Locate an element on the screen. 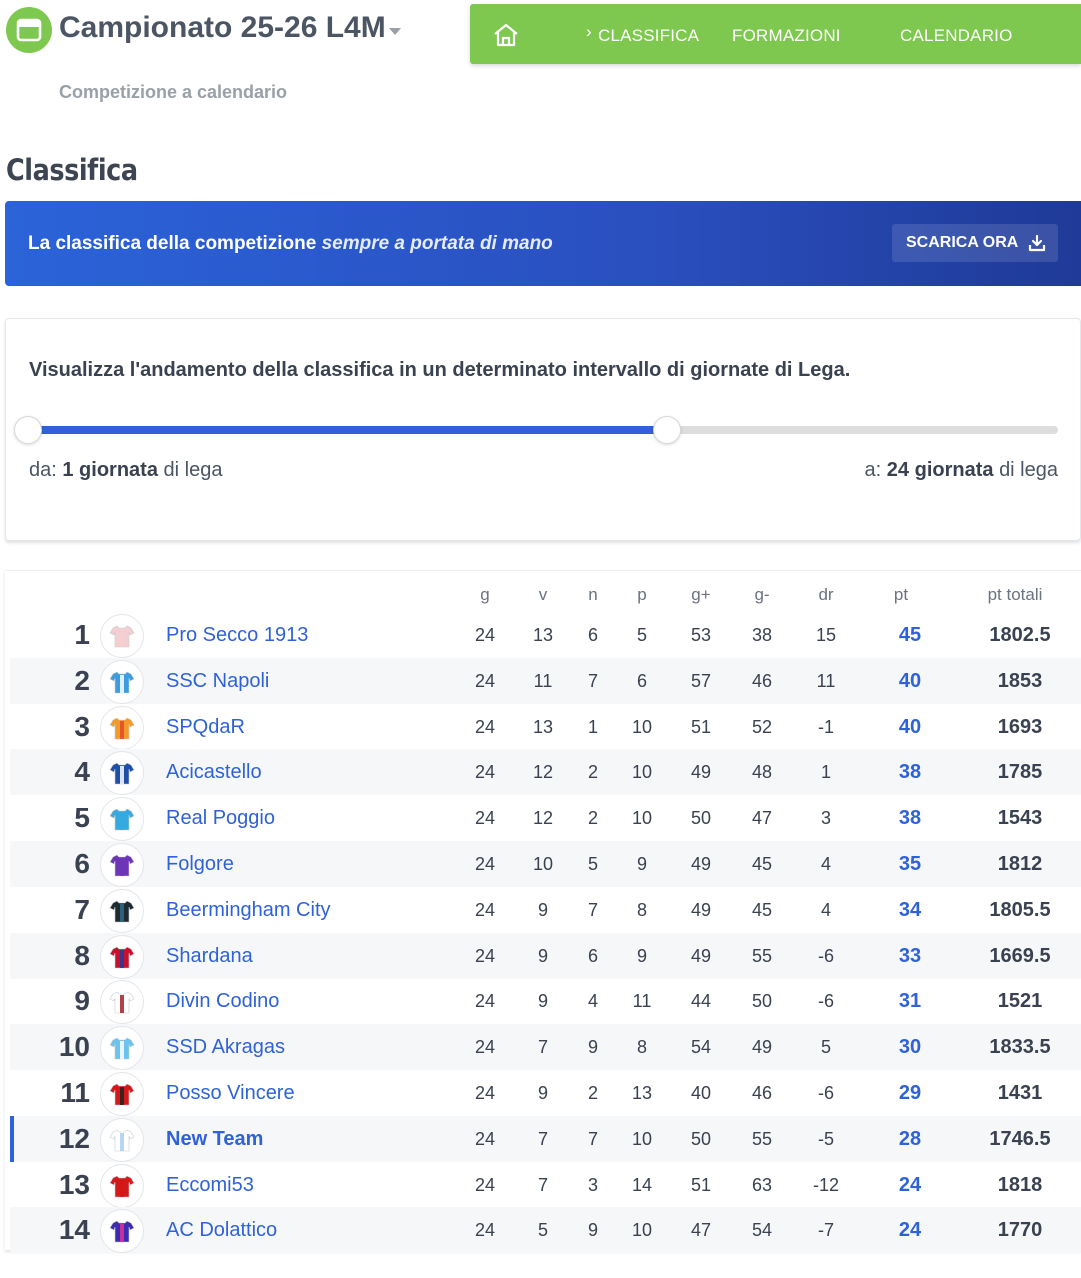 The width and height of the screenshot is (1081, 1278). cell-gs: 45 is located at coordinates (762, 864).